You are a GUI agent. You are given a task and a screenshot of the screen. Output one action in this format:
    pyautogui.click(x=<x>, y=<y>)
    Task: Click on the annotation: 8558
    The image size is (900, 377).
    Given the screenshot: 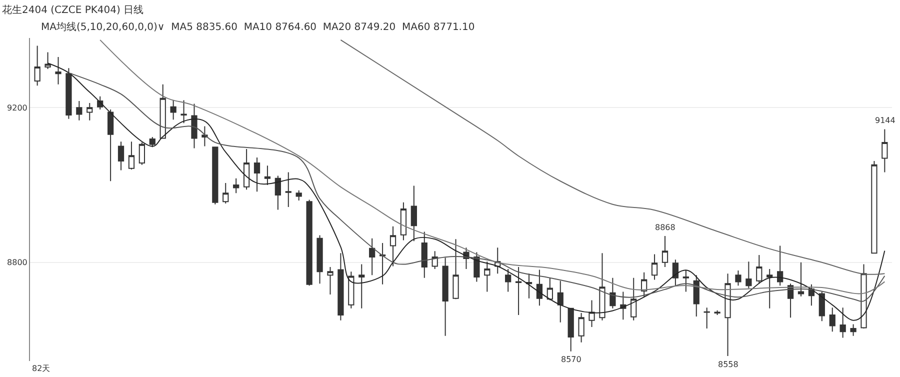 What is the action you would take?
    pyautogui.click(x=728, y=364)
    